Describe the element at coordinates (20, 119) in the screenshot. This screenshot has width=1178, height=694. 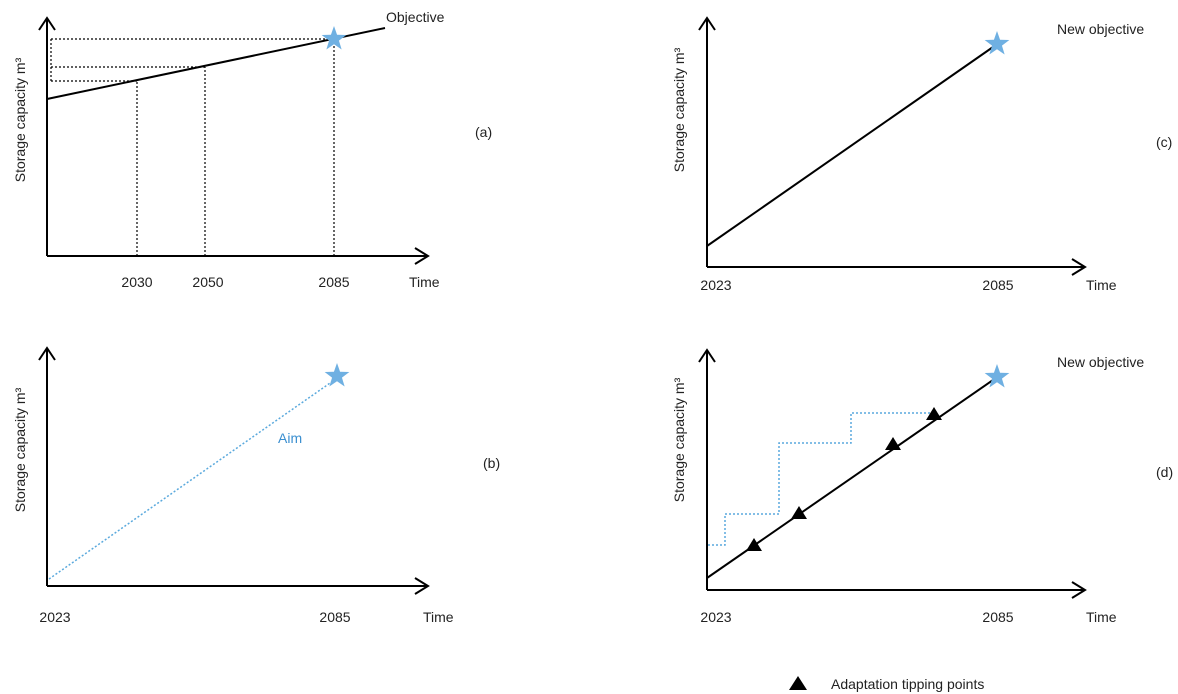
I see `panel-a-ylabel: Storage capacity m³` at that location.